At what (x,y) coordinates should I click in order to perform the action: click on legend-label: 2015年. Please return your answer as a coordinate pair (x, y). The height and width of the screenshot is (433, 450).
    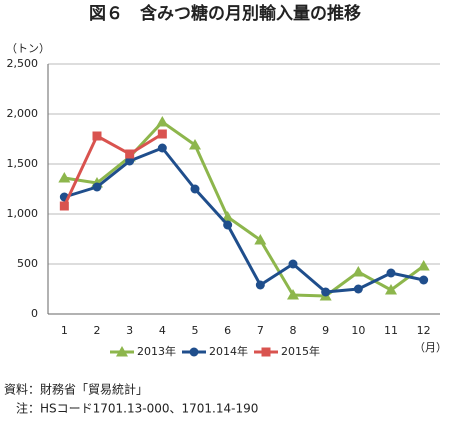
    Looking at the image, I should click on (300, 351).